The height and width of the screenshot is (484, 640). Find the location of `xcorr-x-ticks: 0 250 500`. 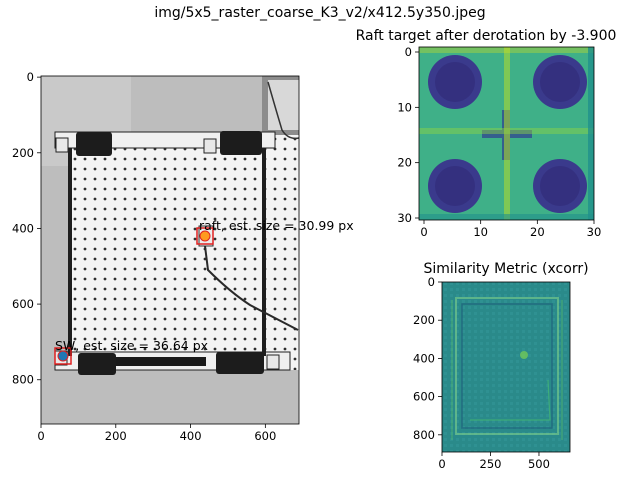

xcorr-x-ticks: 0 250 500 is located at coordinates (494, 461).